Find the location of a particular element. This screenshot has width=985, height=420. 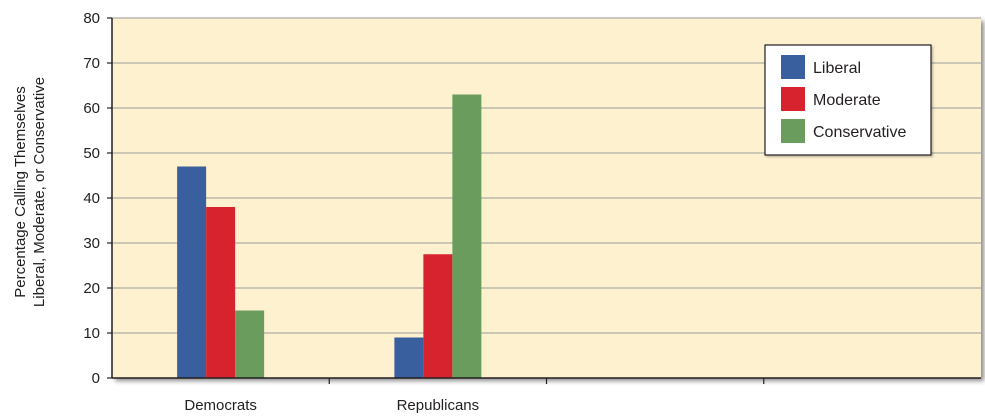

y-tick-label: 60 is located at coordinates (91, 108).